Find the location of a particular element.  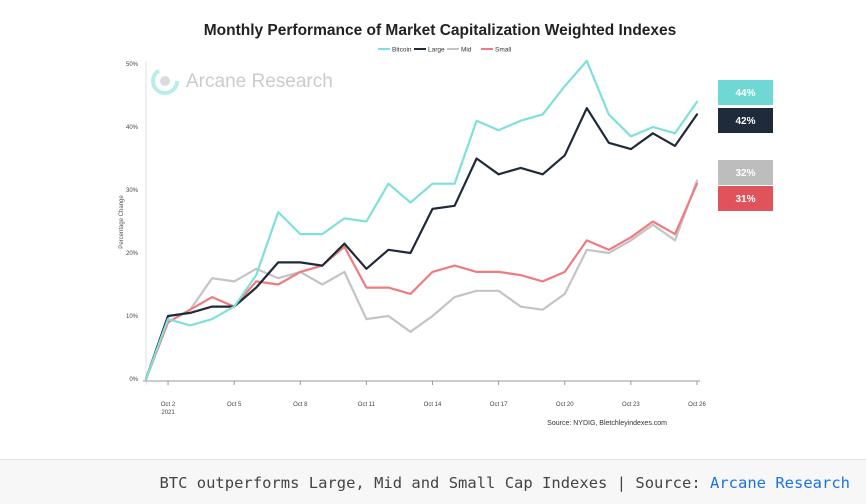

x-tick-sublabel: 2021 is located at coordinates (168, 413).